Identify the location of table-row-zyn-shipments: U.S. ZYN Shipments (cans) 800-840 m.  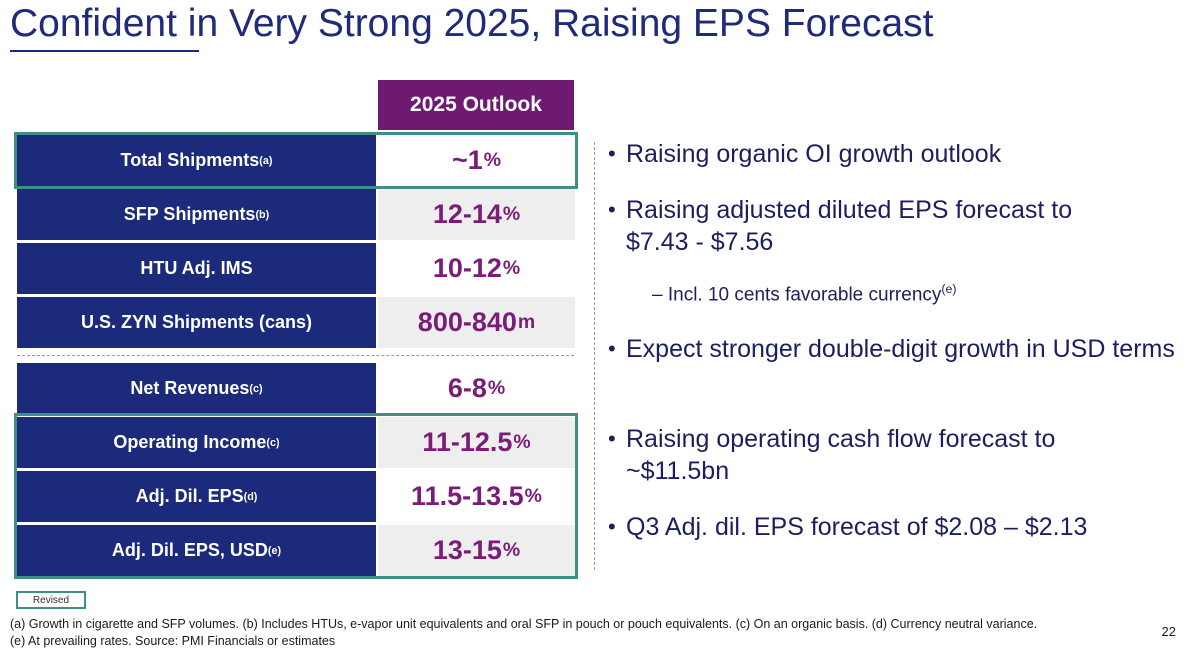
(296, 322).